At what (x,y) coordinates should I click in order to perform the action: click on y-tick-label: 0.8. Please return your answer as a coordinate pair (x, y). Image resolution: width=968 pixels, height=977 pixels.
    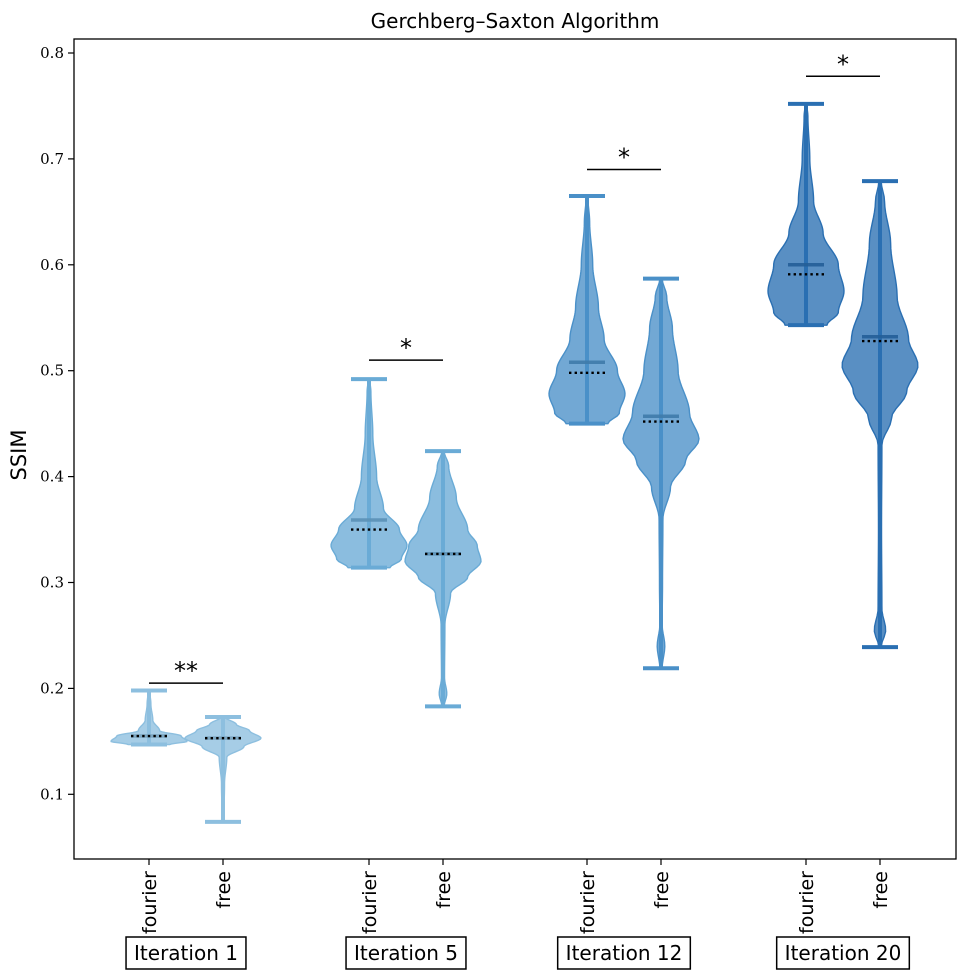
    Looking at the image, I should click on (52, 53).